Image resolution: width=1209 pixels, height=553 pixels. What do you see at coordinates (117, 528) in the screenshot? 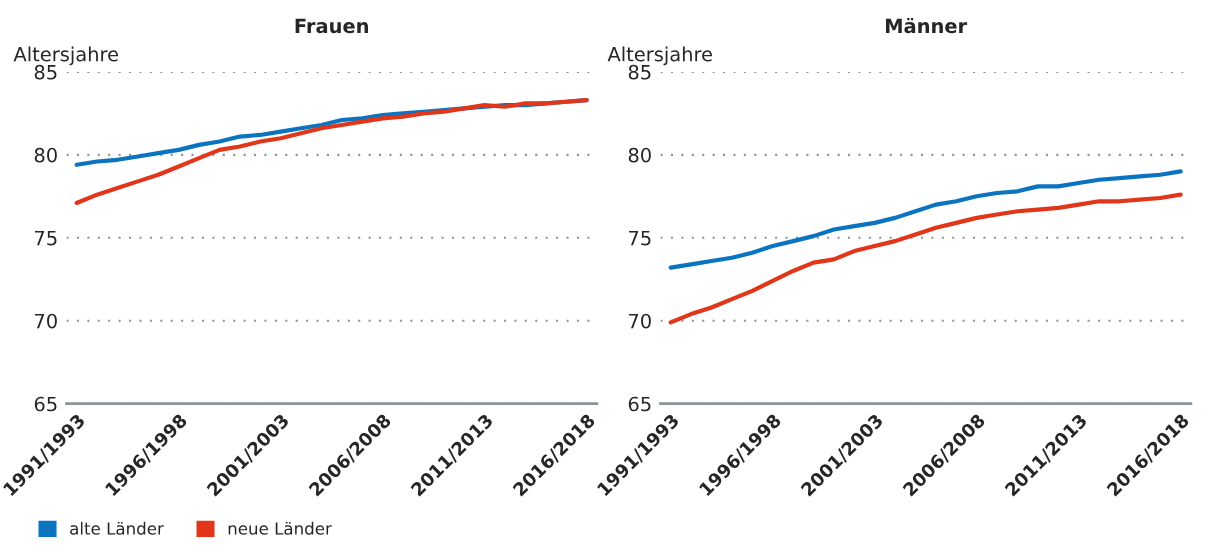
I see `legend-label: alte Länder` at bounding box center [117, 528].